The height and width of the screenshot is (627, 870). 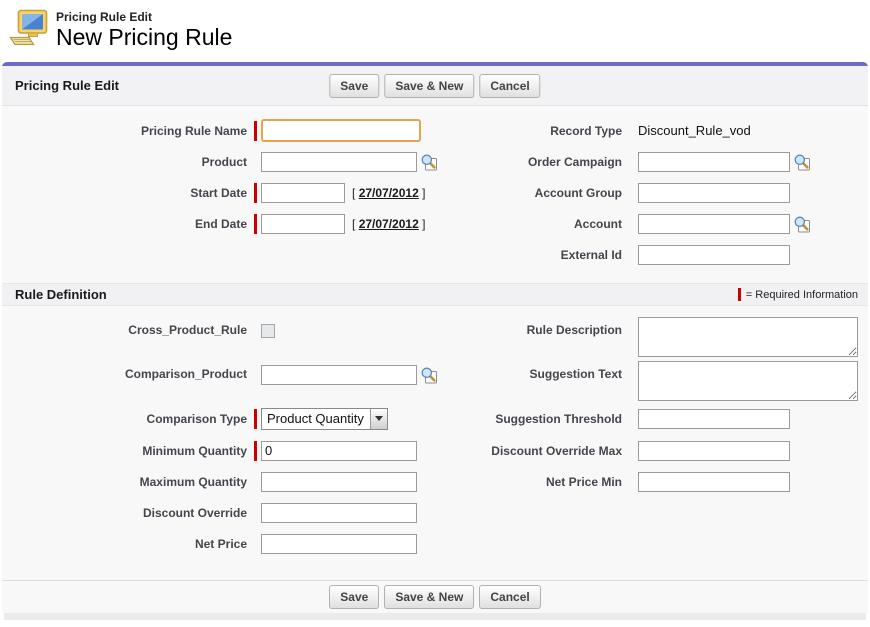 I want to click on start-date-today-link: 27/07/2012, so click(x=388, y=192).